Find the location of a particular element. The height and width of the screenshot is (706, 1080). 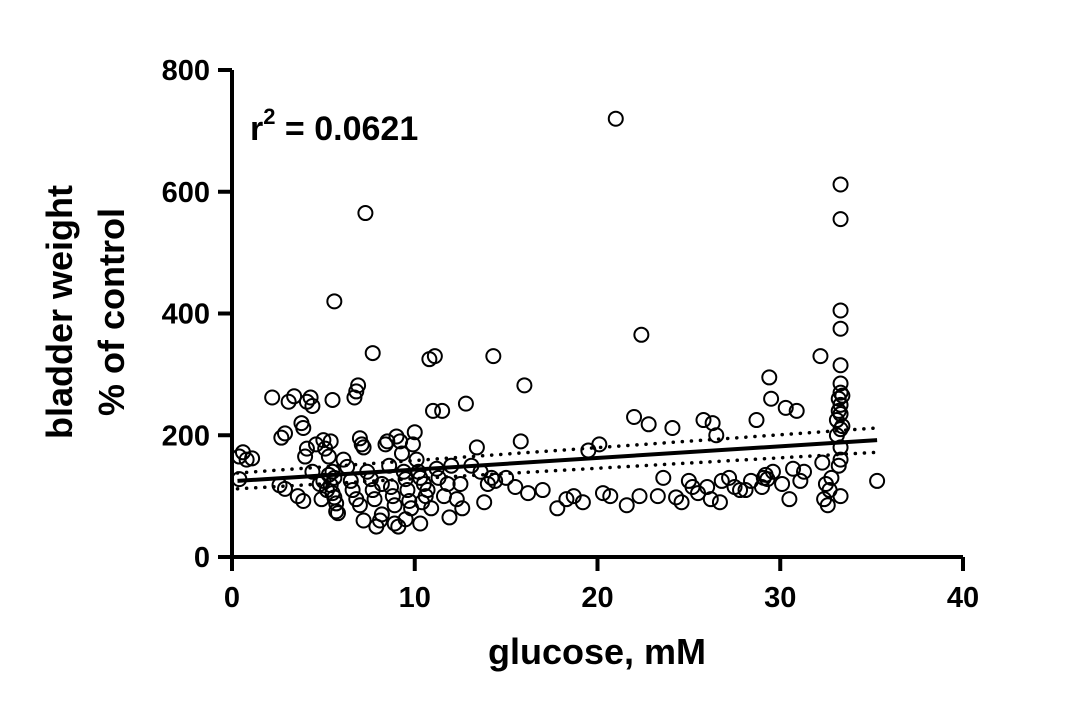

y-tick-label: 400 is located at coordinates (186, 315).